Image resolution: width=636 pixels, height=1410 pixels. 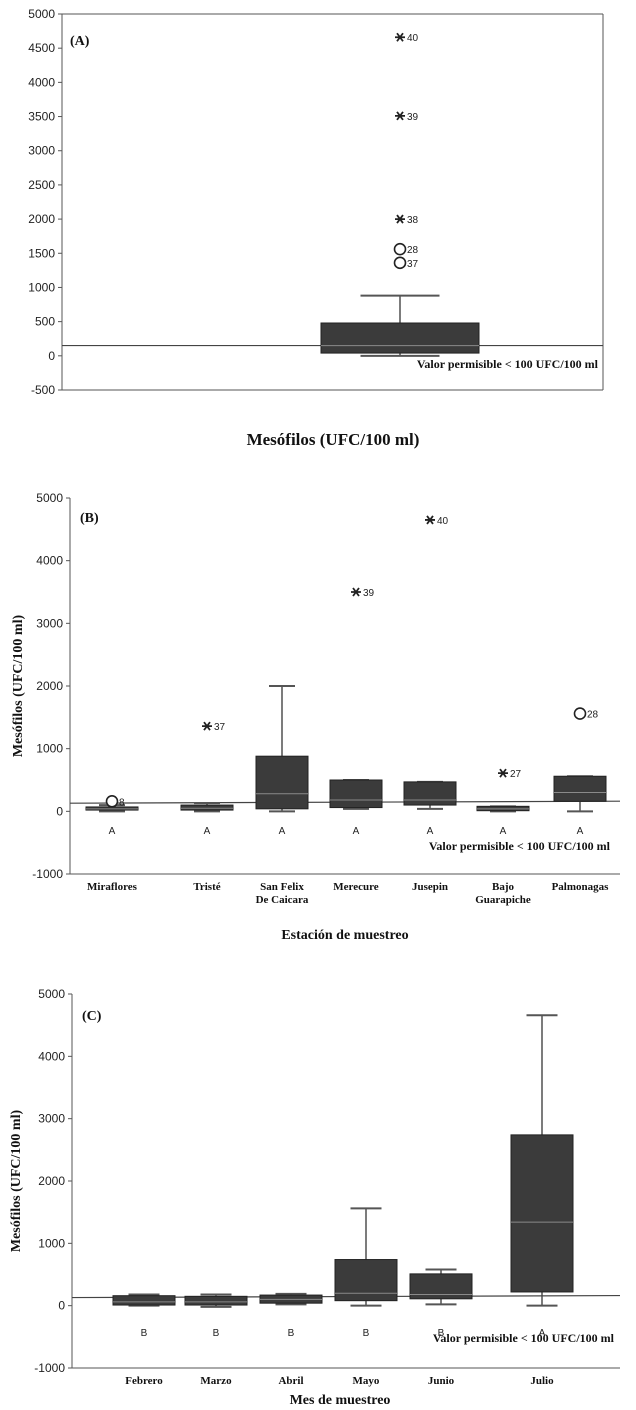 I want to click on category-label: Mayo, so click(x=366, y=1381).